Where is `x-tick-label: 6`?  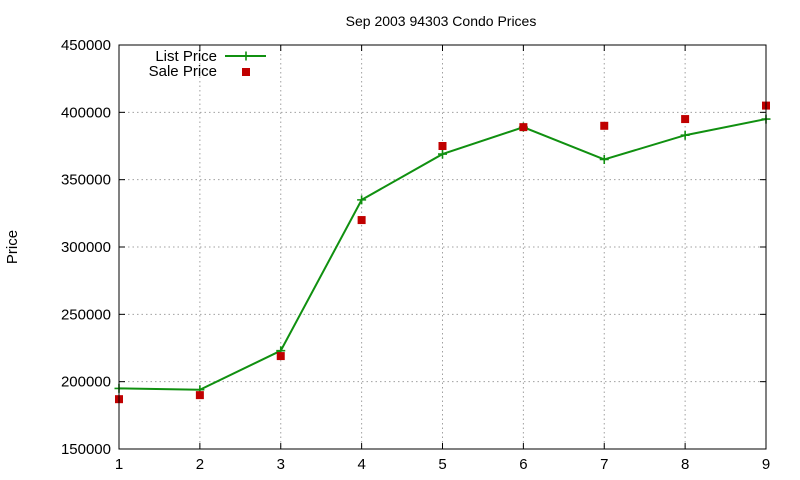
x-tick-label: 6 is located at coordinates (523, 464).